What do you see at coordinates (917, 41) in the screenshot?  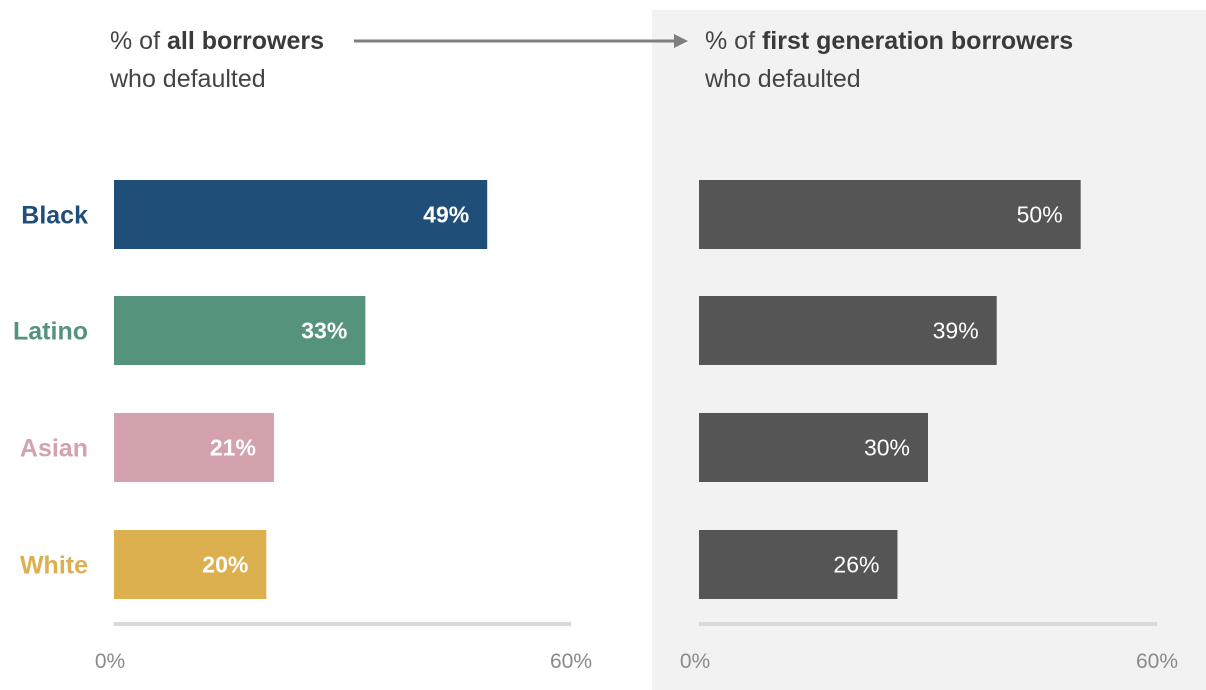 I see `title-part: first generation borrowers` at bounding box center [917, 41].